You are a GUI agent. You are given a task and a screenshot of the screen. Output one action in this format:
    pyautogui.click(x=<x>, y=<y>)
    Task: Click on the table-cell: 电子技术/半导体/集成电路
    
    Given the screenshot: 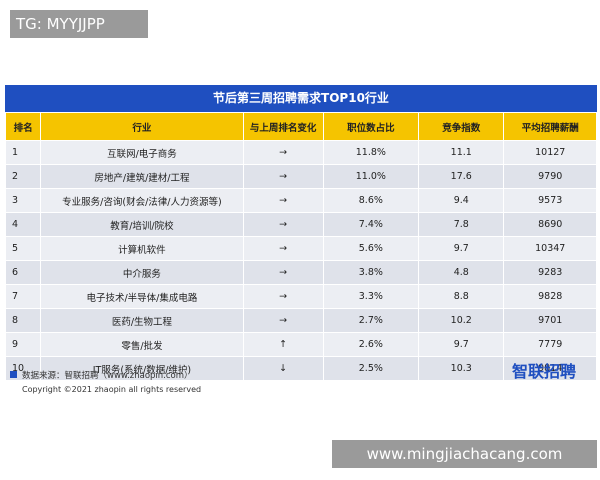 What is the action you would take?
    pyautogui.click(x=142, y=296)
    